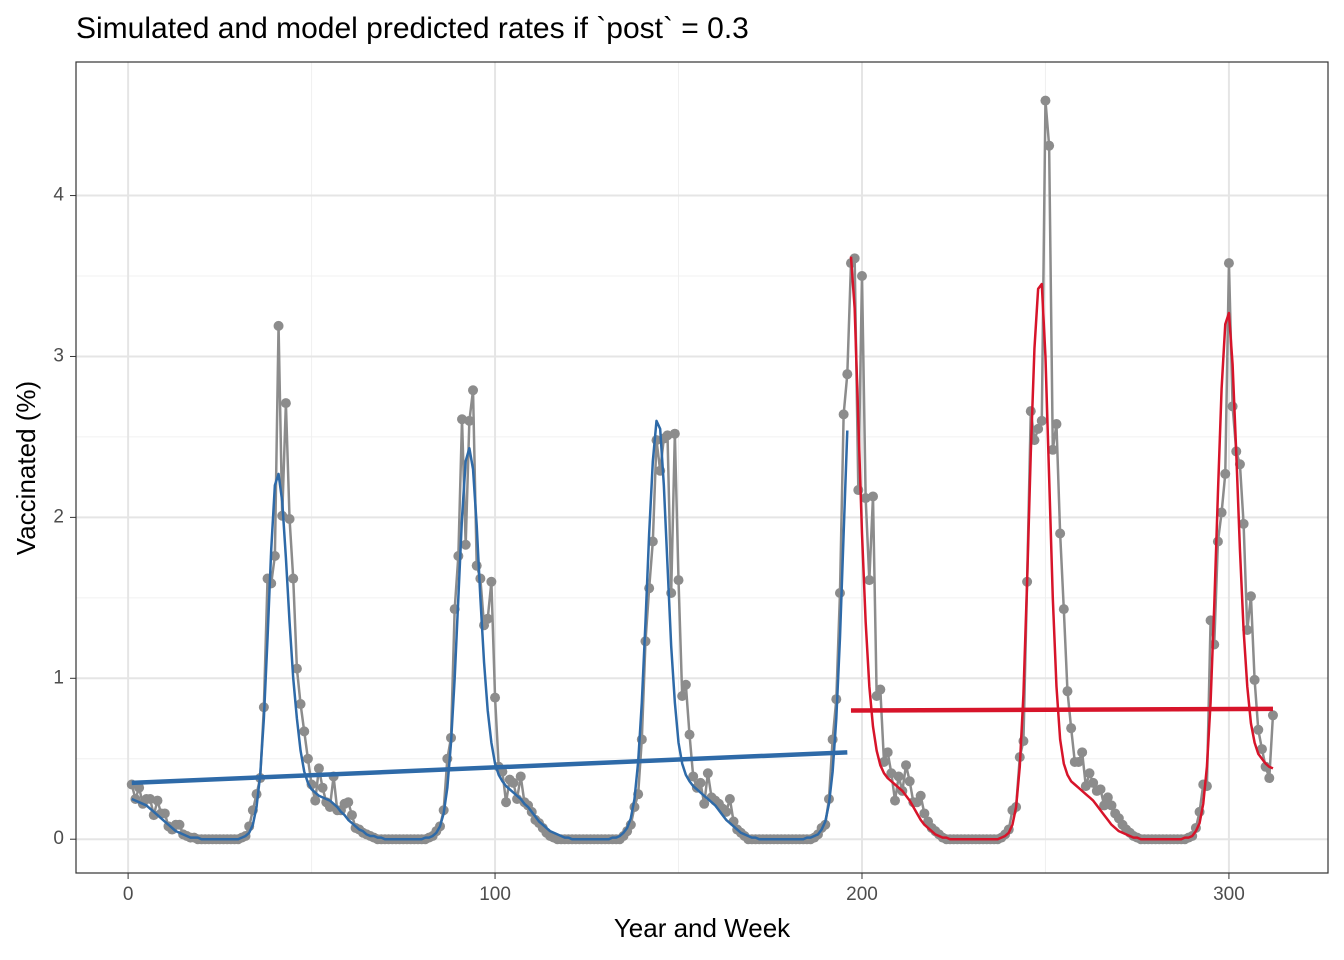 The height and width of the screenshot is (960, 1344). I want to click on x-axis-label: Year and Week, so click(702, 928).